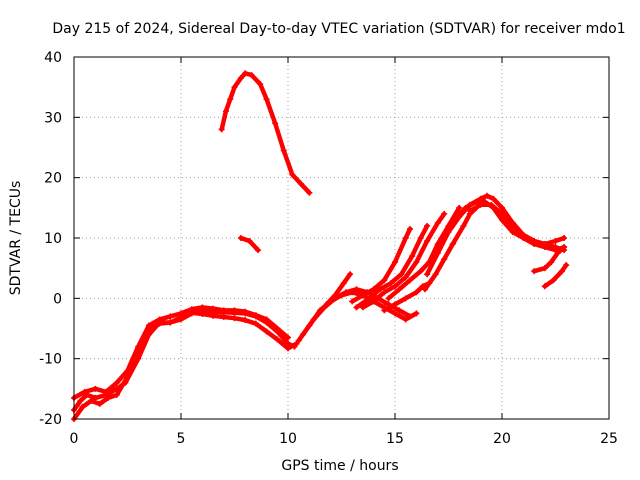 This screenshot has width=640, height=480. Describe the element at coordinates (50, 360) in the screenshot. I see `y-tick-label: -10` at that location.